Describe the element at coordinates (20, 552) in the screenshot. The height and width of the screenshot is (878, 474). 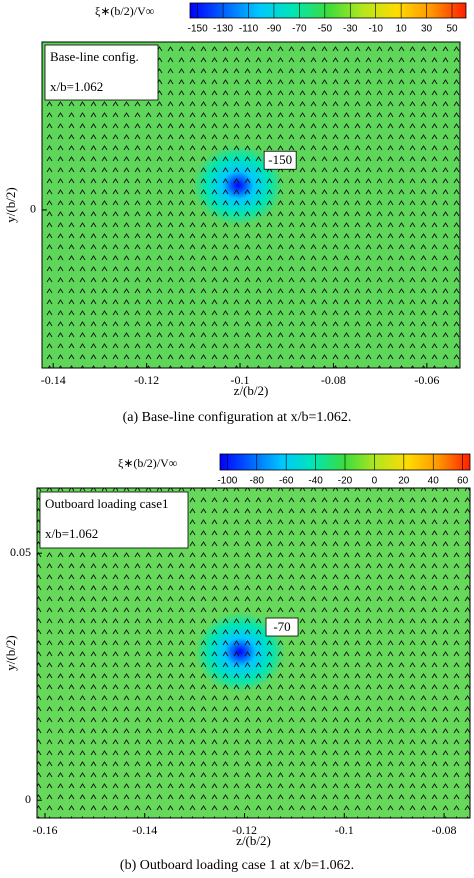
I see `y-tick-label: 0.05` at that location.